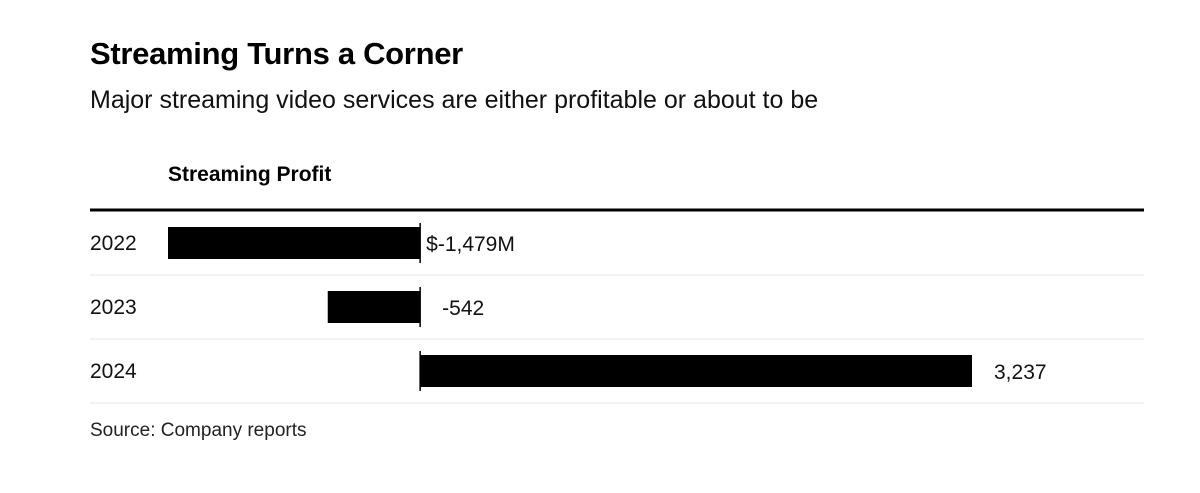 This screenshot has height=493, width=1200. Describe the element at coordinates (113, 371) in the screenshot. I see `category-label: 2024` at that location.